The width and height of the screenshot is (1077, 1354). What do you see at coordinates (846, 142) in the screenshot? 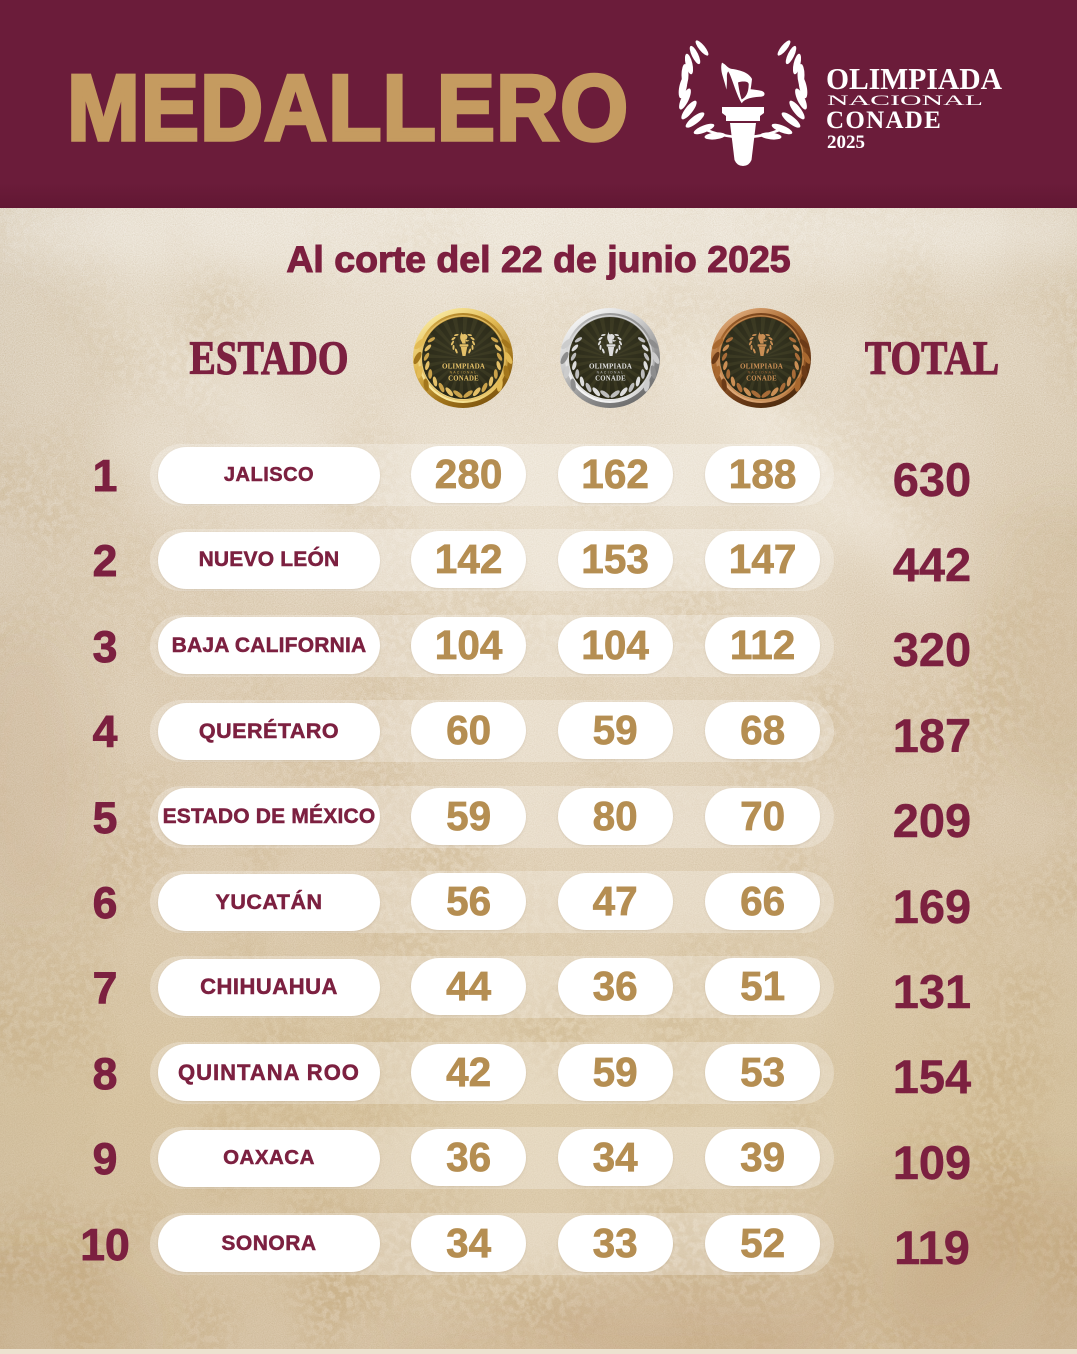
I see `svg-text: 2025` at bounding box center [846, 142].